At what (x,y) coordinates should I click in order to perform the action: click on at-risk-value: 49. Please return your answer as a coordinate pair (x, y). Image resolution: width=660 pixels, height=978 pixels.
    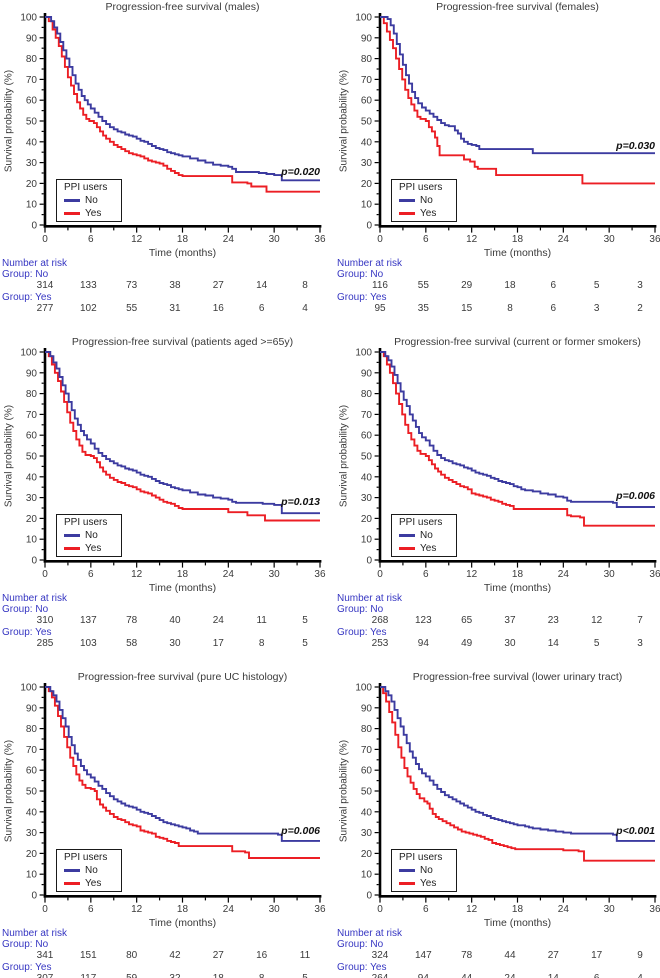
    Looking at the image, I should click on (467, 643).